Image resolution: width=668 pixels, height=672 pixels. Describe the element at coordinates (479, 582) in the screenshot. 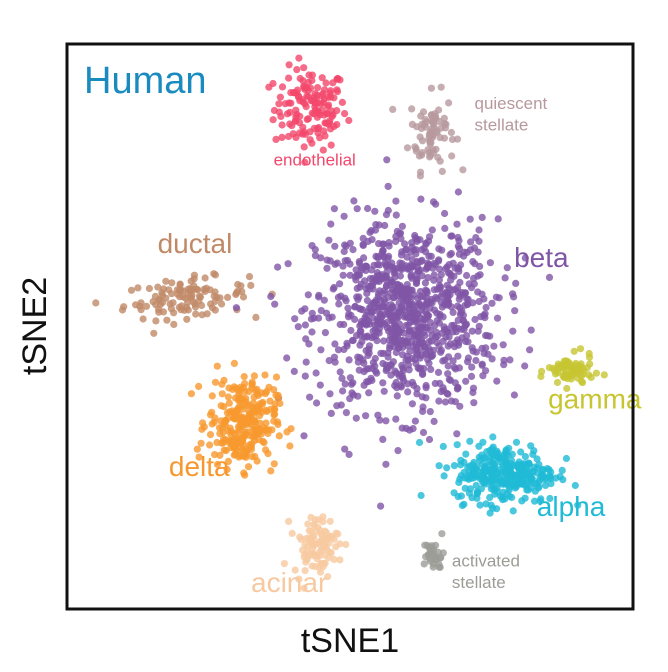

I see `cluster-label-line: stellate` at that location.